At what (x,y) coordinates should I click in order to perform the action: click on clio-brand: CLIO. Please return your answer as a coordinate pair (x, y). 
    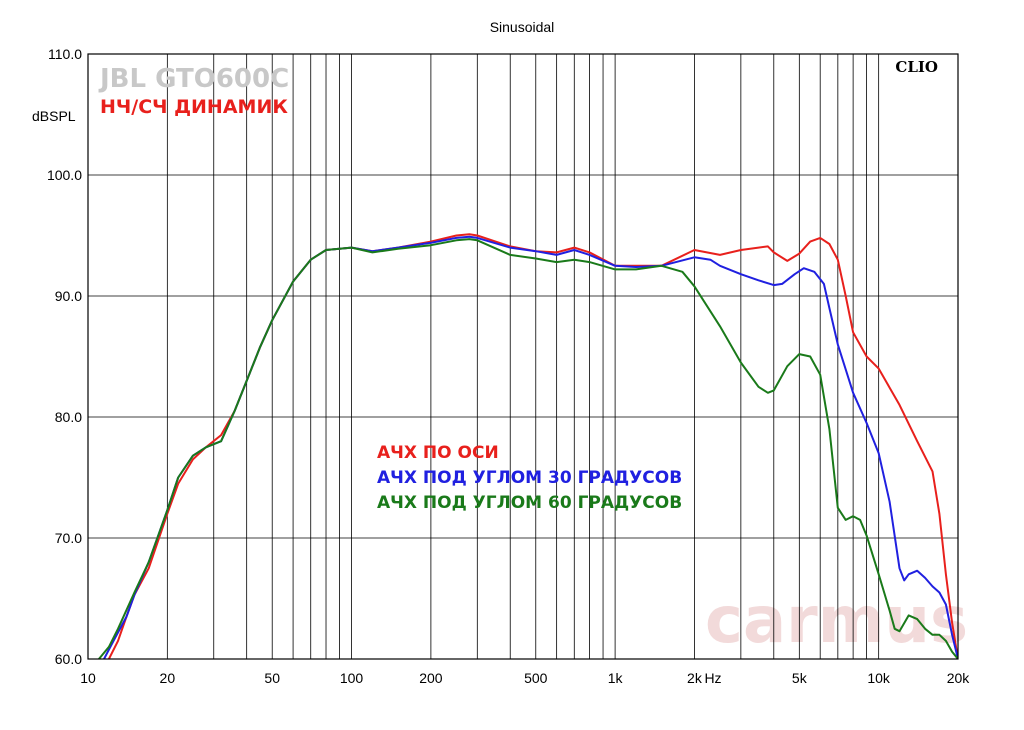
    Looking at the image, I should click on (916, 67).